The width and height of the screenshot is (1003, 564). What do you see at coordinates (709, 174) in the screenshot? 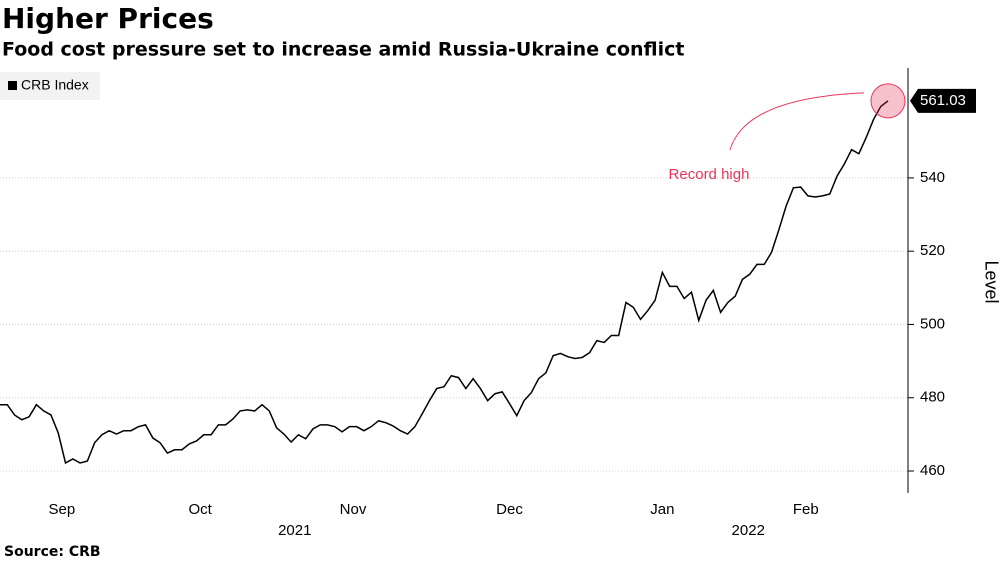
I see `annotation: Record high` at bounding box center [709, 174].